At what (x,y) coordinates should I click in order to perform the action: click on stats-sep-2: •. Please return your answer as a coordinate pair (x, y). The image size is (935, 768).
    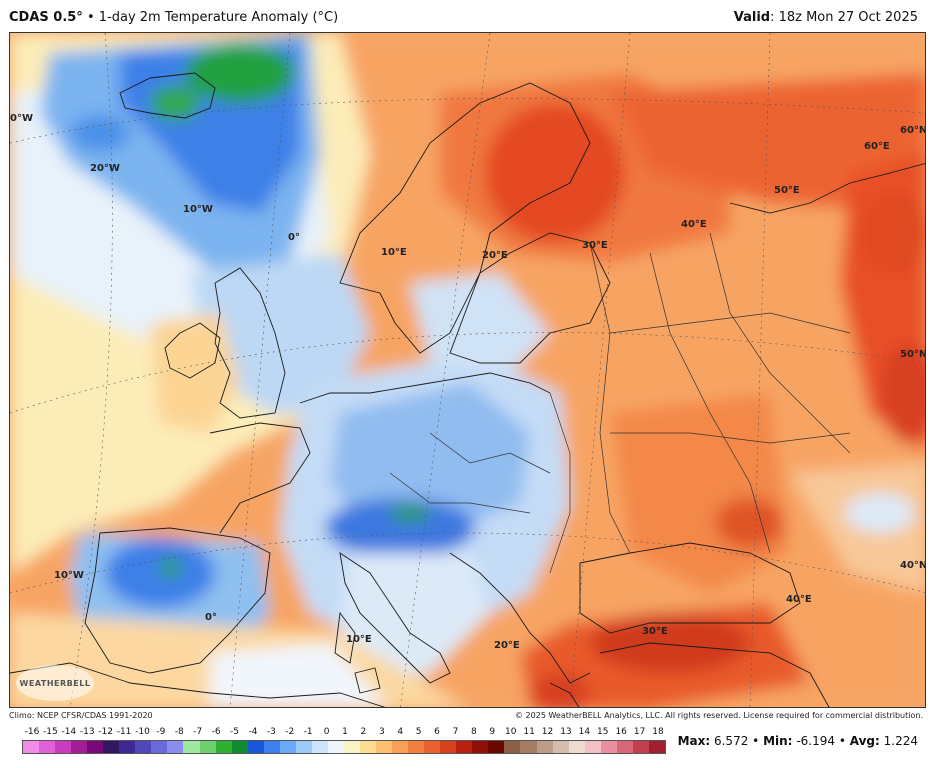
    Looking at the image, I should click on (842, 741).